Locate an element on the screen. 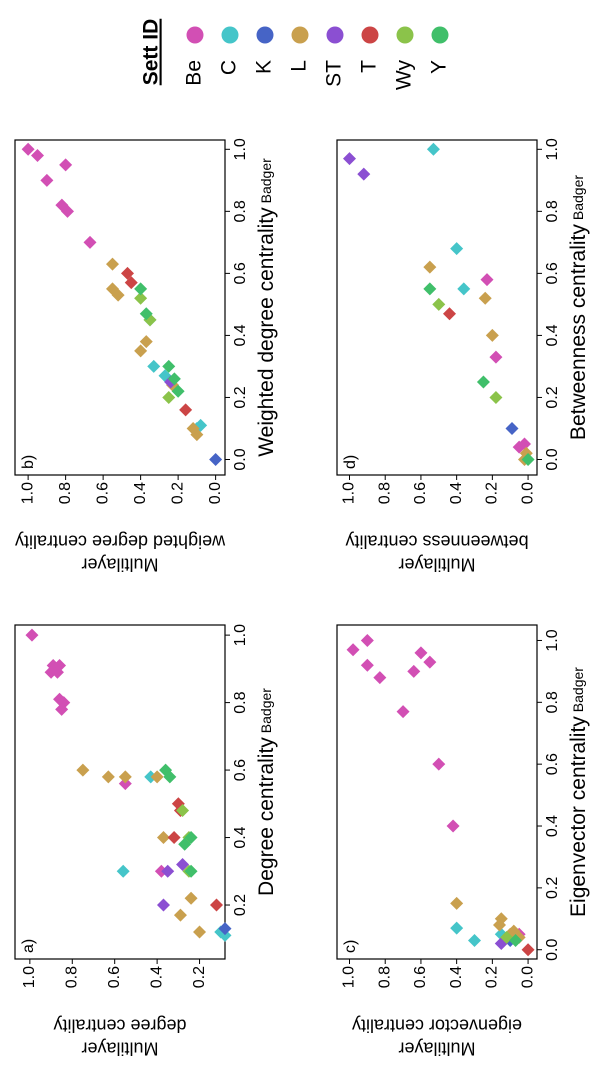 Image resolution: width=593 pixels, height=1067 pixels. x-axis-title-main: Weighted degree centrality is located at coordinates (266, 332).